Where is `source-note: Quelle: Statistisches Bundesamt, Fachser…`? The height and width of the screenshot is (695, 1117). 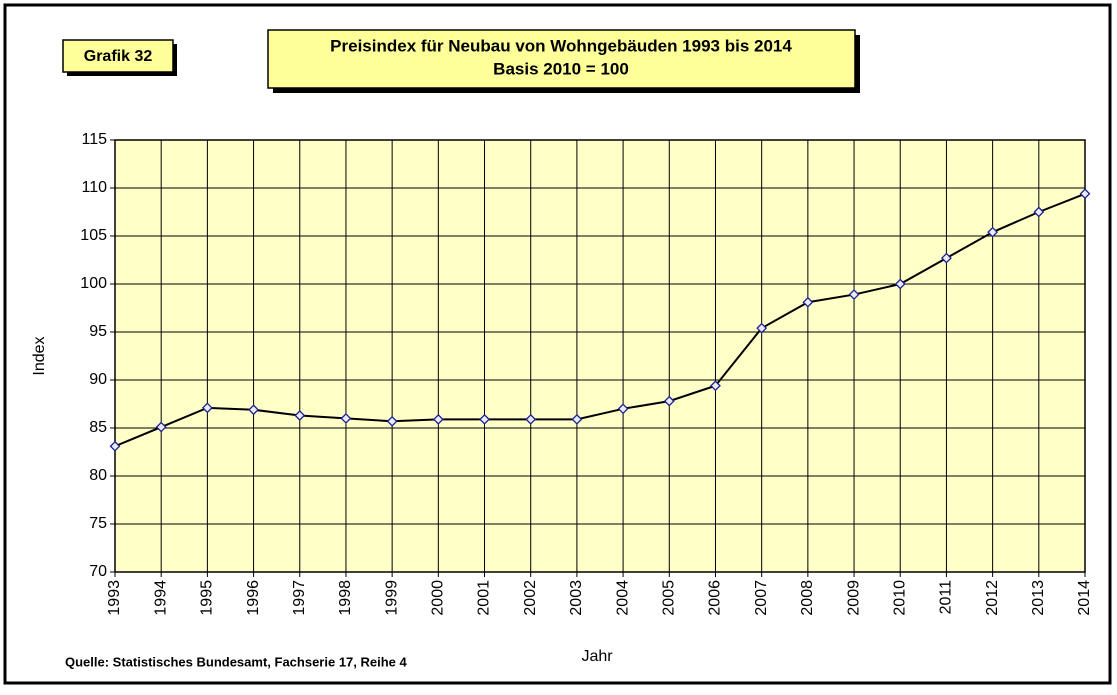 source-note: Quelle: Statistisches Bundesamt, Fachser… is located at coordinates (236, 661).